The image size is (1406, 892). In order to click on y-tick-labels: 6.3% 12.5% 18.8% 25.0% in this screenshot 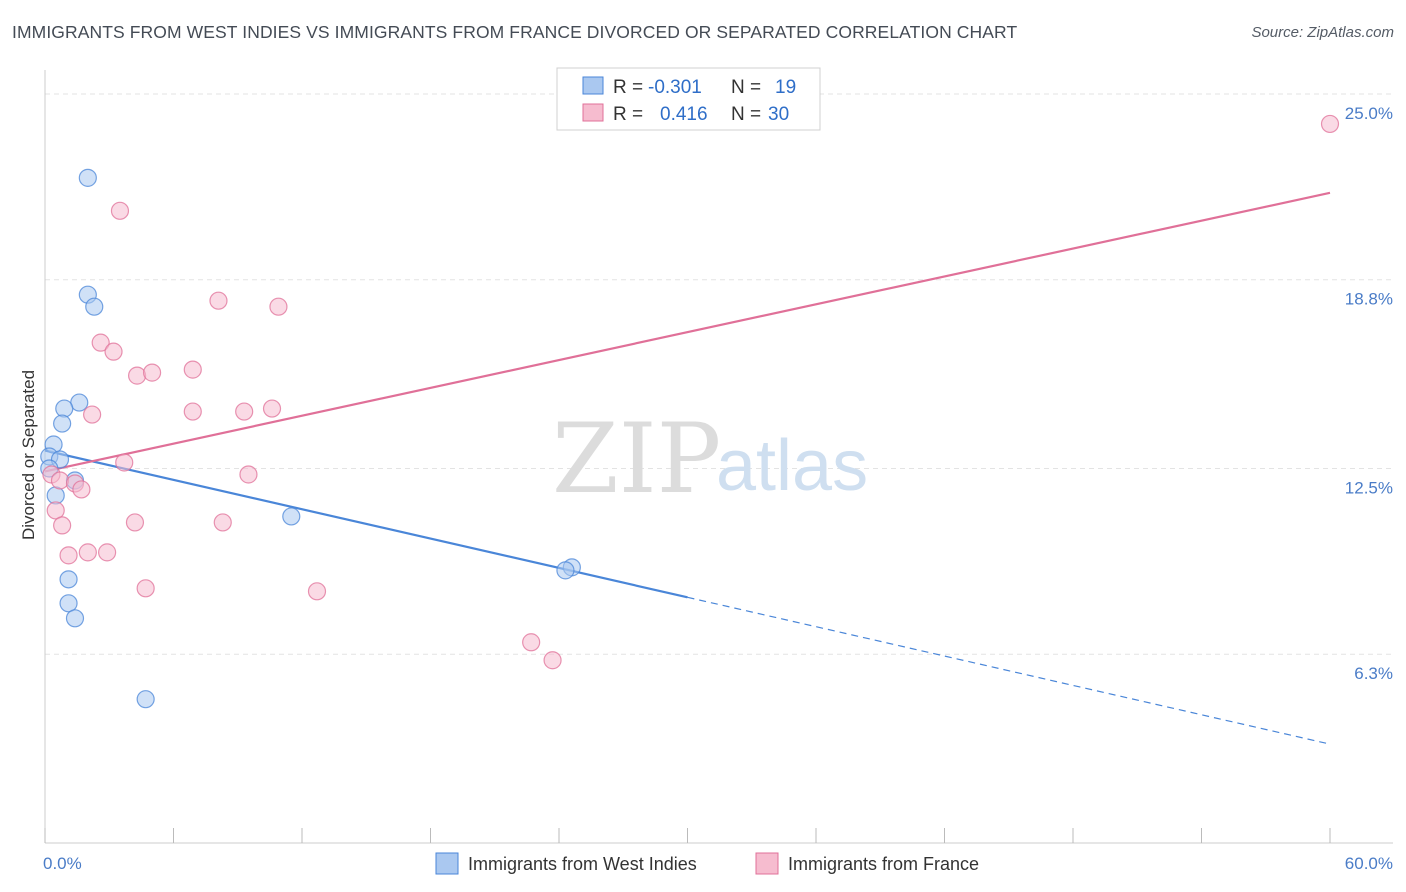, I will do `click(1369, 393)`.